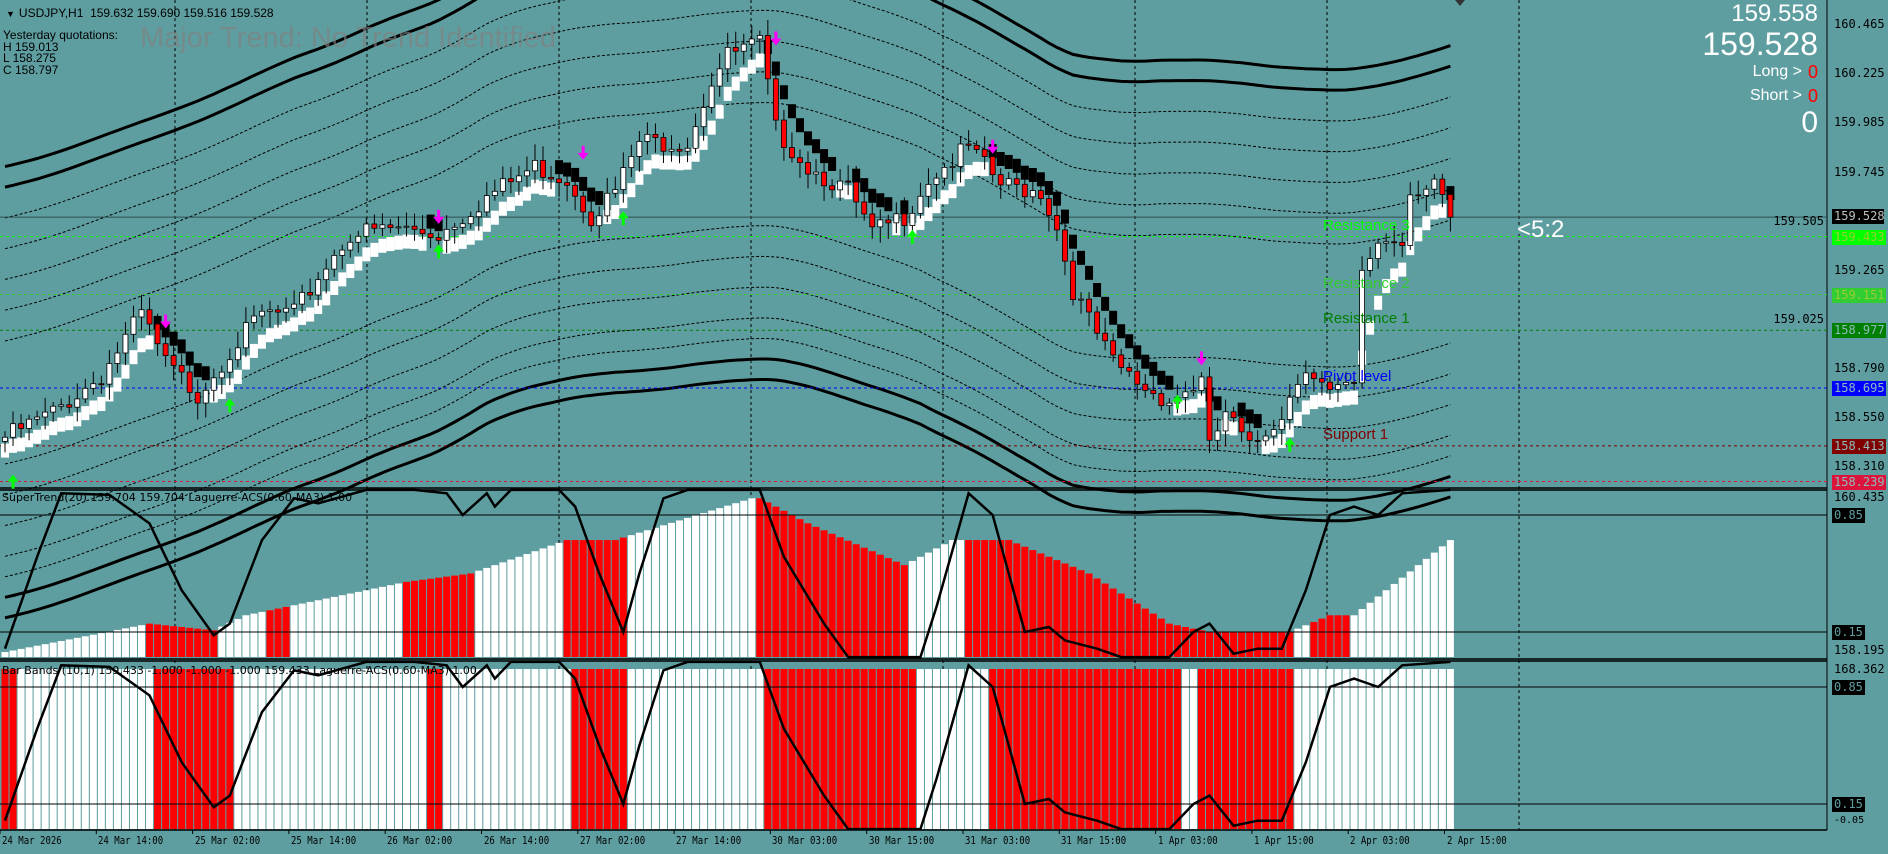 This screenshot has width=1888, height=854. Describe the element at coordinates (1366, 283) in the screenshot. I see `level-label: Resistance 2` at that location.